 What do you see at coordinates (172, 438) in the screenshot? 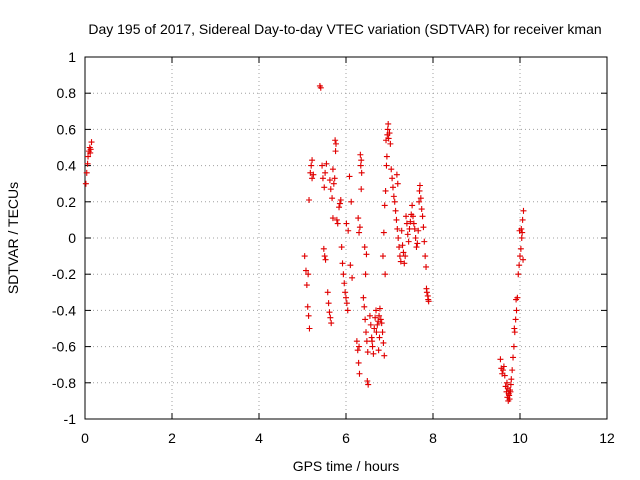
I see `x-tick-label: 2` at bounding box center [172, 438].